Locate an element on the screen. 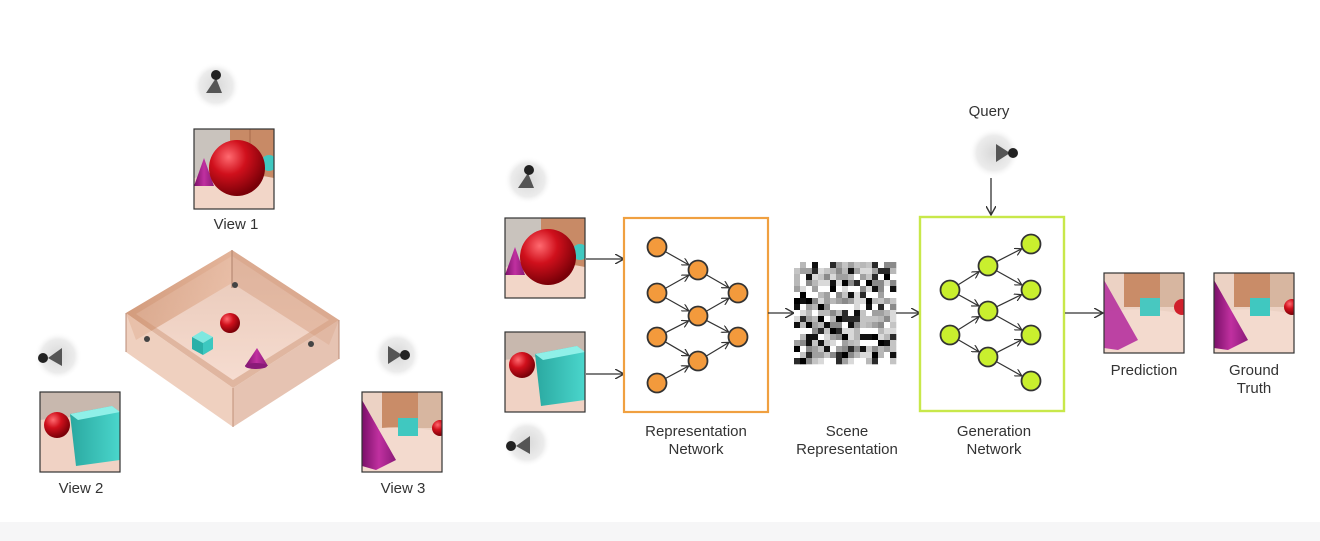 The image size is (1320, 541). scene-representation-label-1: Scene is located at coordinates (847, 431).